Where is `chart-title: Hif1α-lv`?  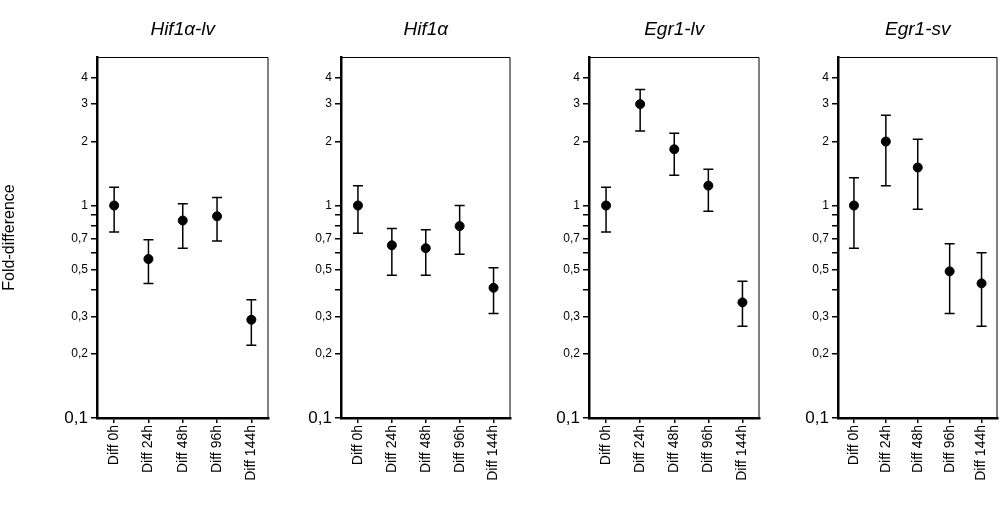 chart-title: Hif1α-lv is located at coordinates (183, 29).